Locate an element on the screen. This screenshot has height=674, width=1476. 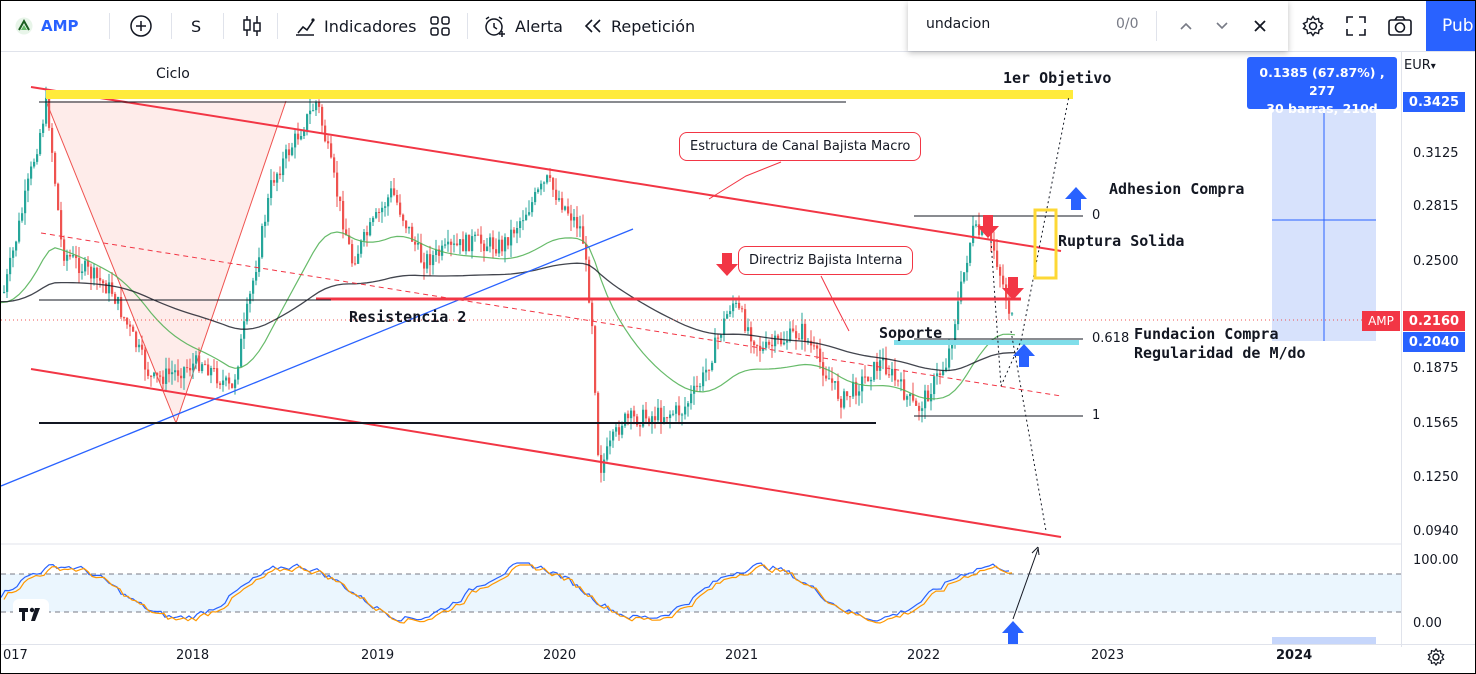
fullscreen-icon is located at coordinates (1356, 26).